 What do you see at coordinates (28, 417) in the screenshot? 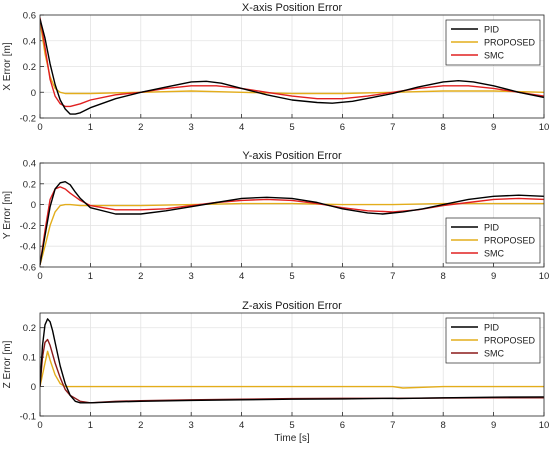
I see `y-tick-label: -0.1` at bounding box center [28, 417].